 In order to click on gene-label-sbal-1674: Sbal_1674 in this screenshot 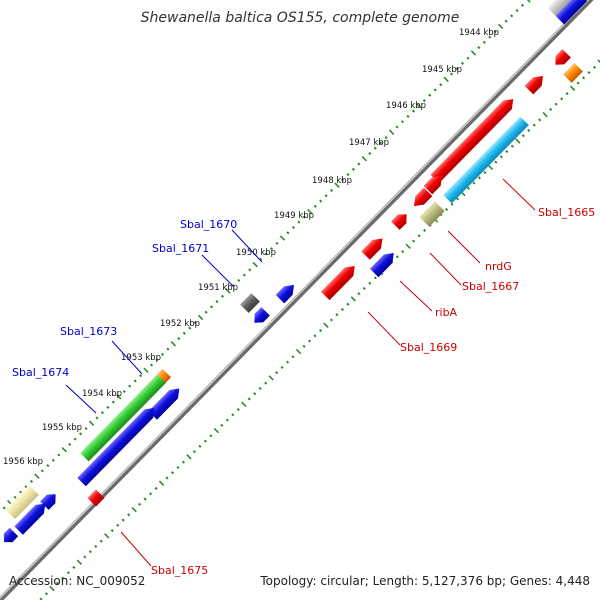, I will do `click(40, 372)`.